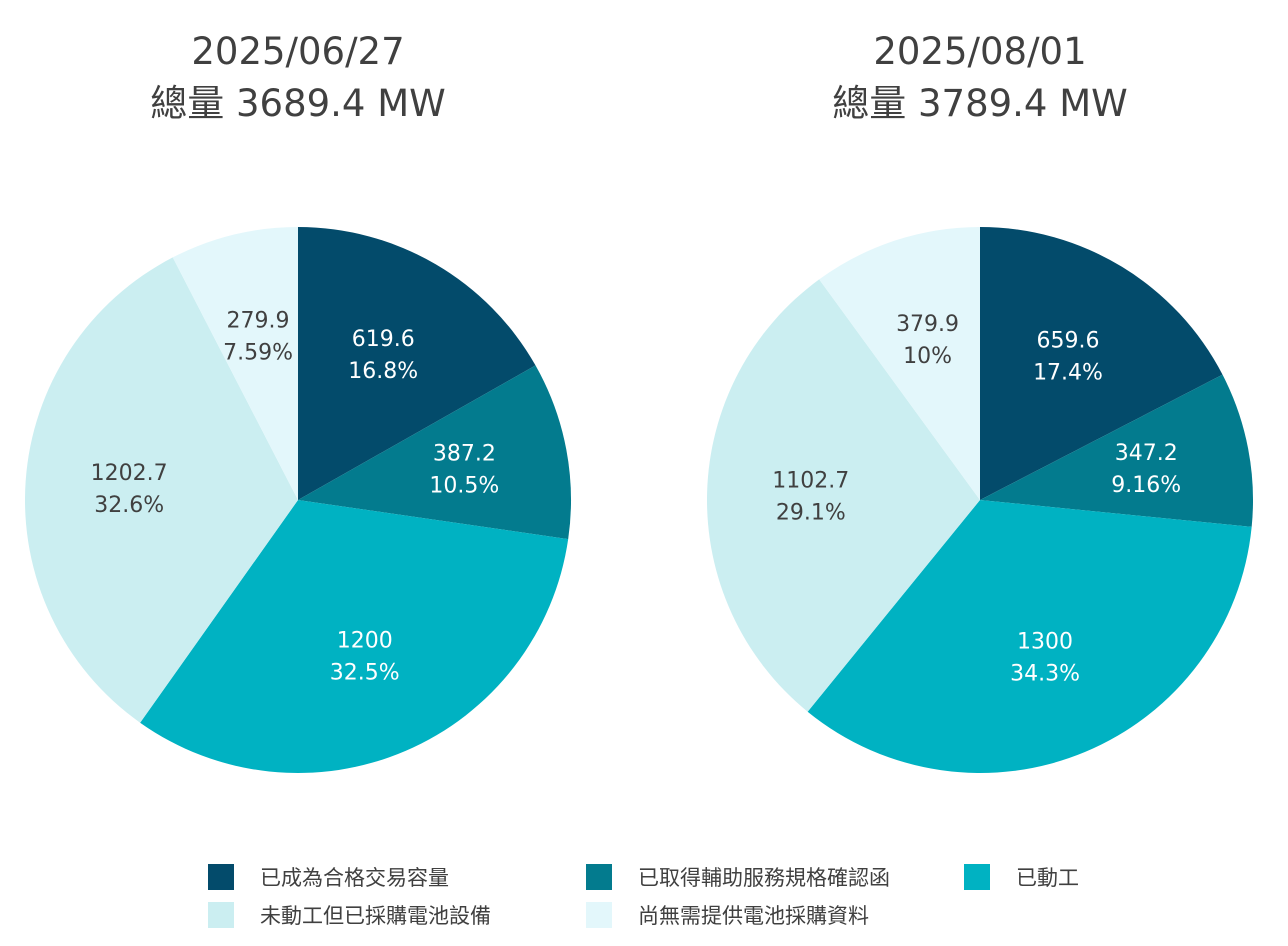  Describe the element at coordinates (1068, 340) in the screenshot. I see `slice-value-label: 659.6` at that location.